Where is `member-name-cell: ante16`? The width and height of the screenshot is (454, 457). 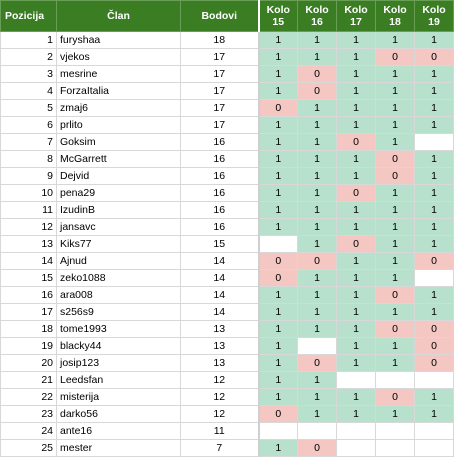 member-name-cell: ante16 is located at coordinates (118, 431).